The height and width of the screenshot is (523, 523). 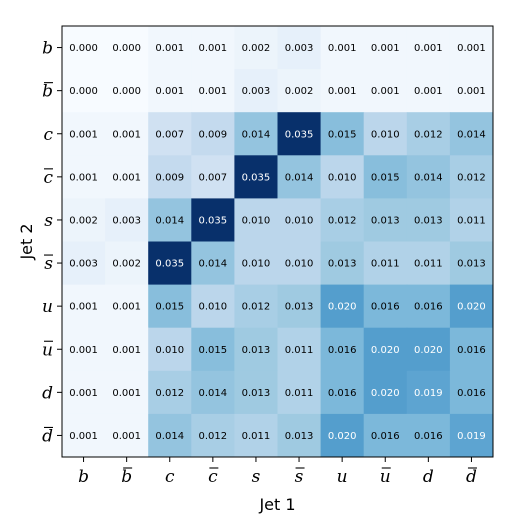 What do you see at coordinates (52, 242) in the screenshot?
I see `y-axis-ticks: b b c c s s u u d d` at bounding box center [52, 242].